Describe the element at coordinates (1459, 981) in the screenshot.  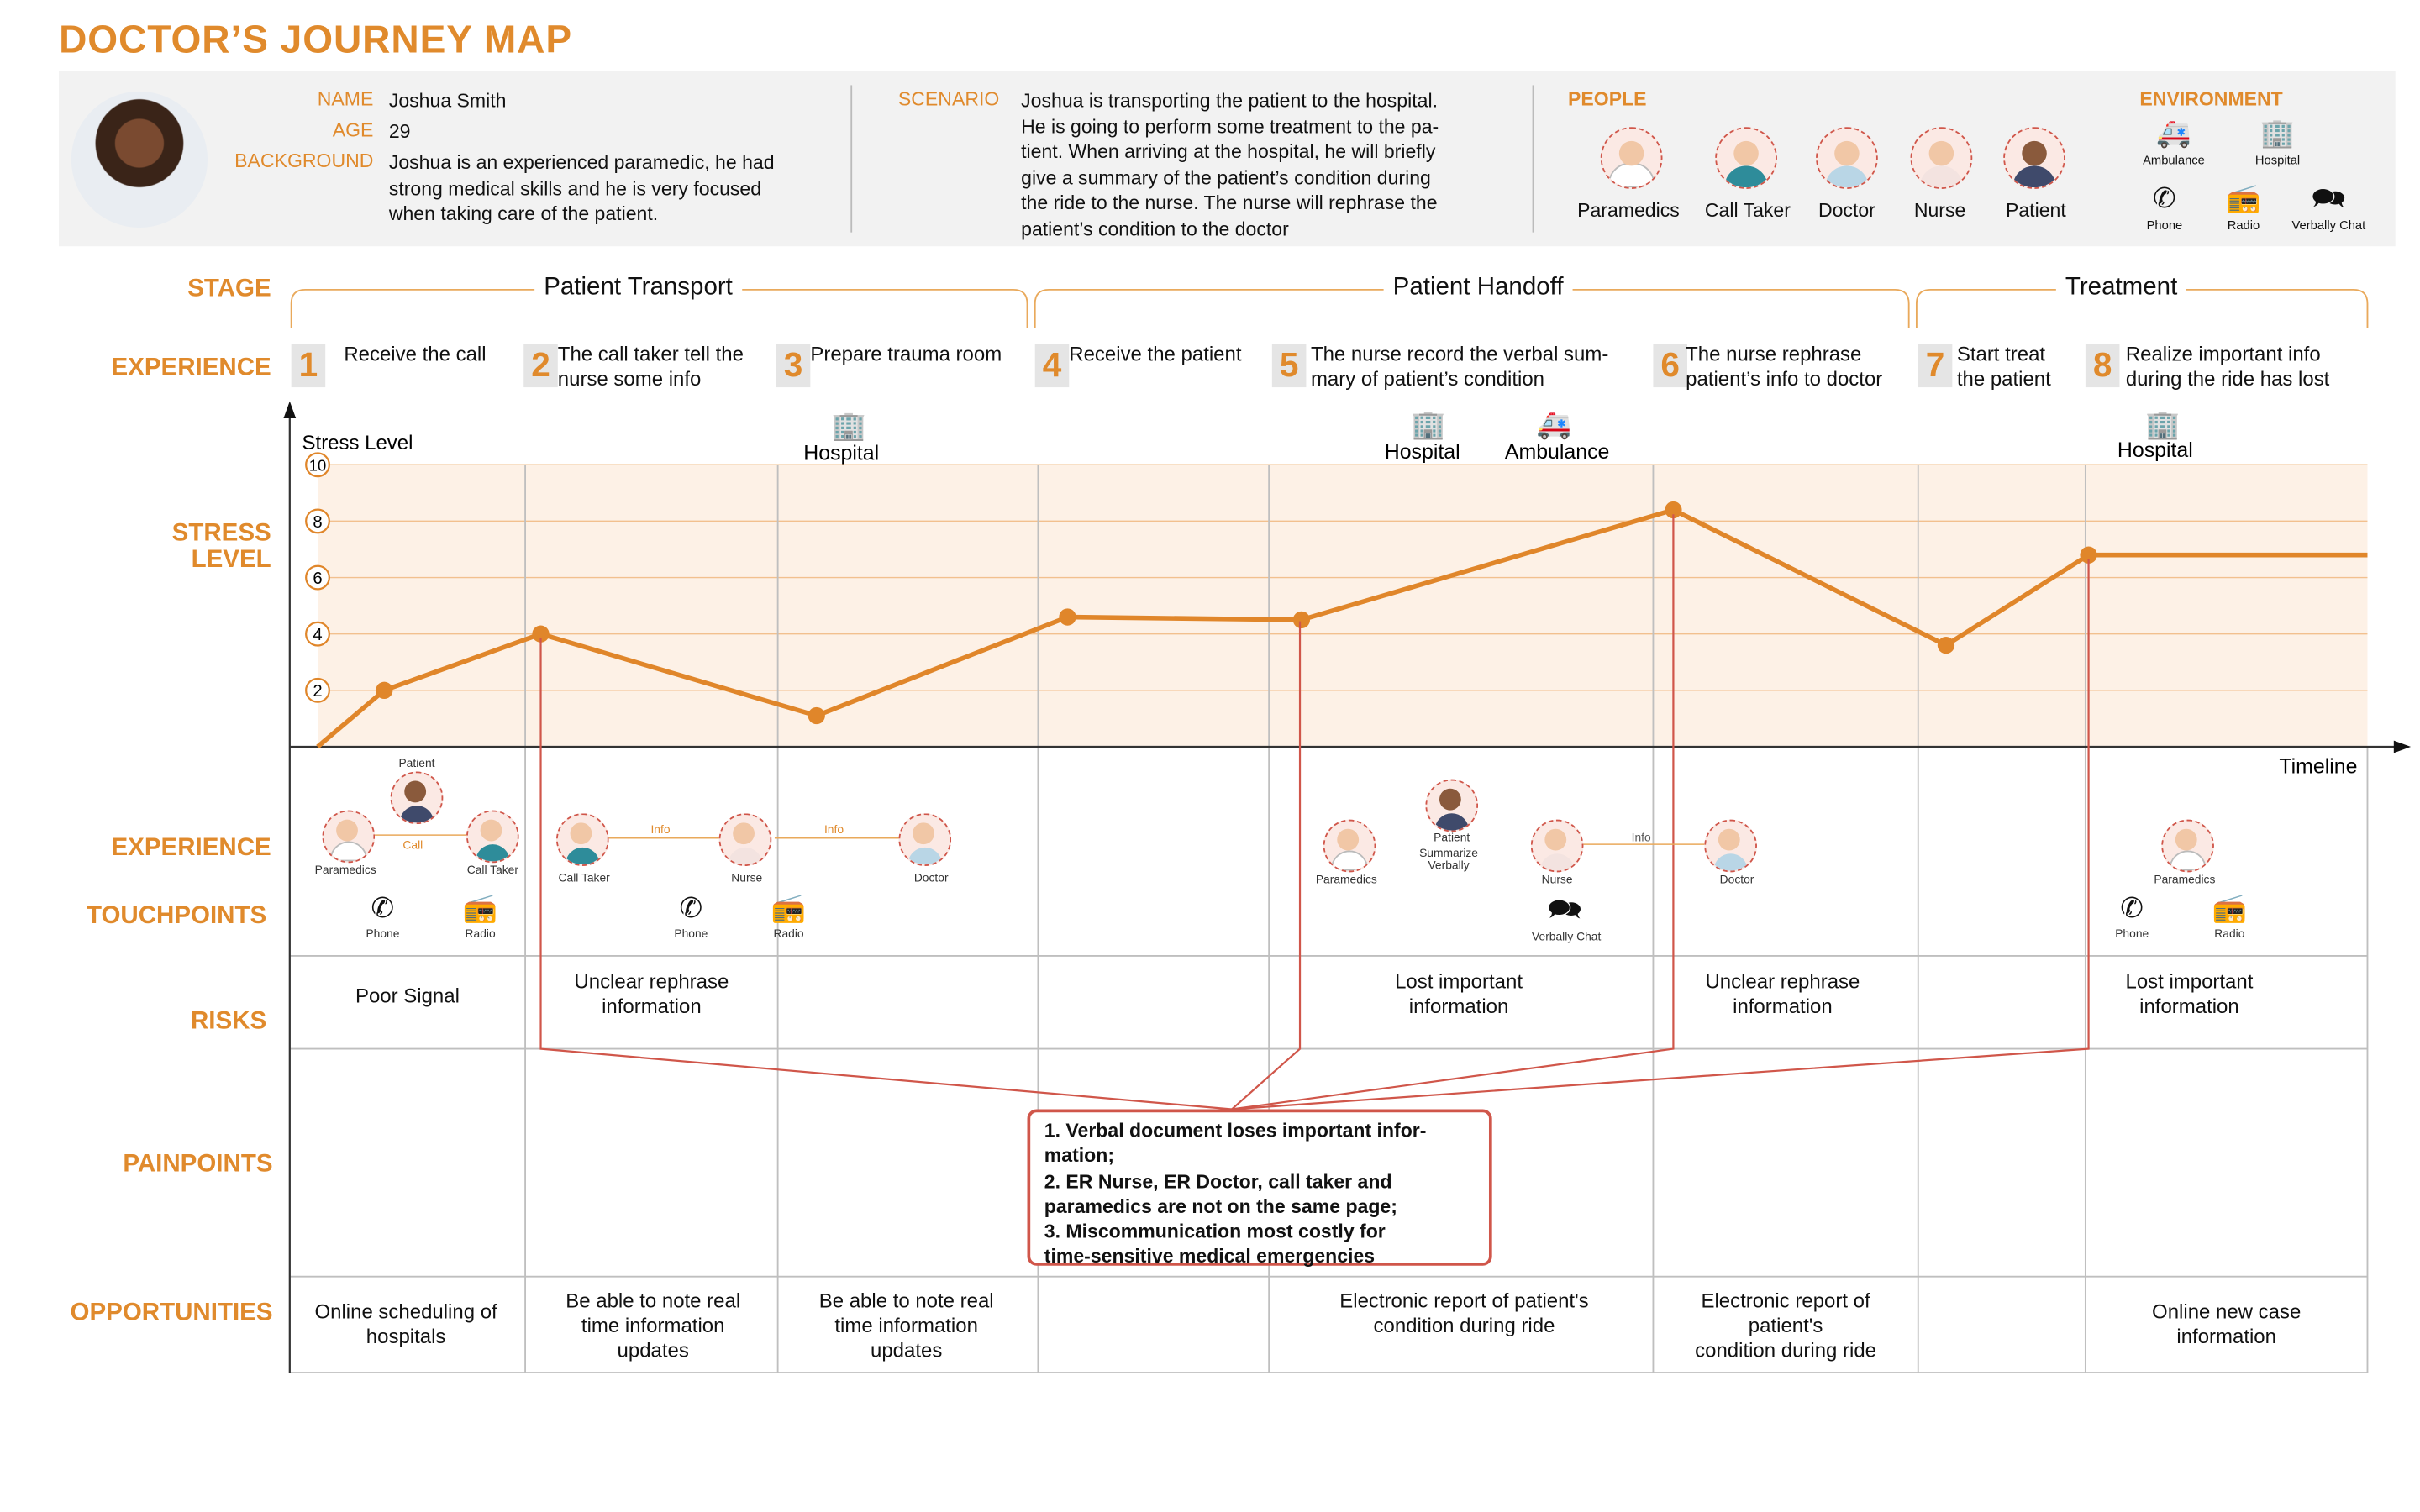
I see `risk-line: Lost important` at that location.